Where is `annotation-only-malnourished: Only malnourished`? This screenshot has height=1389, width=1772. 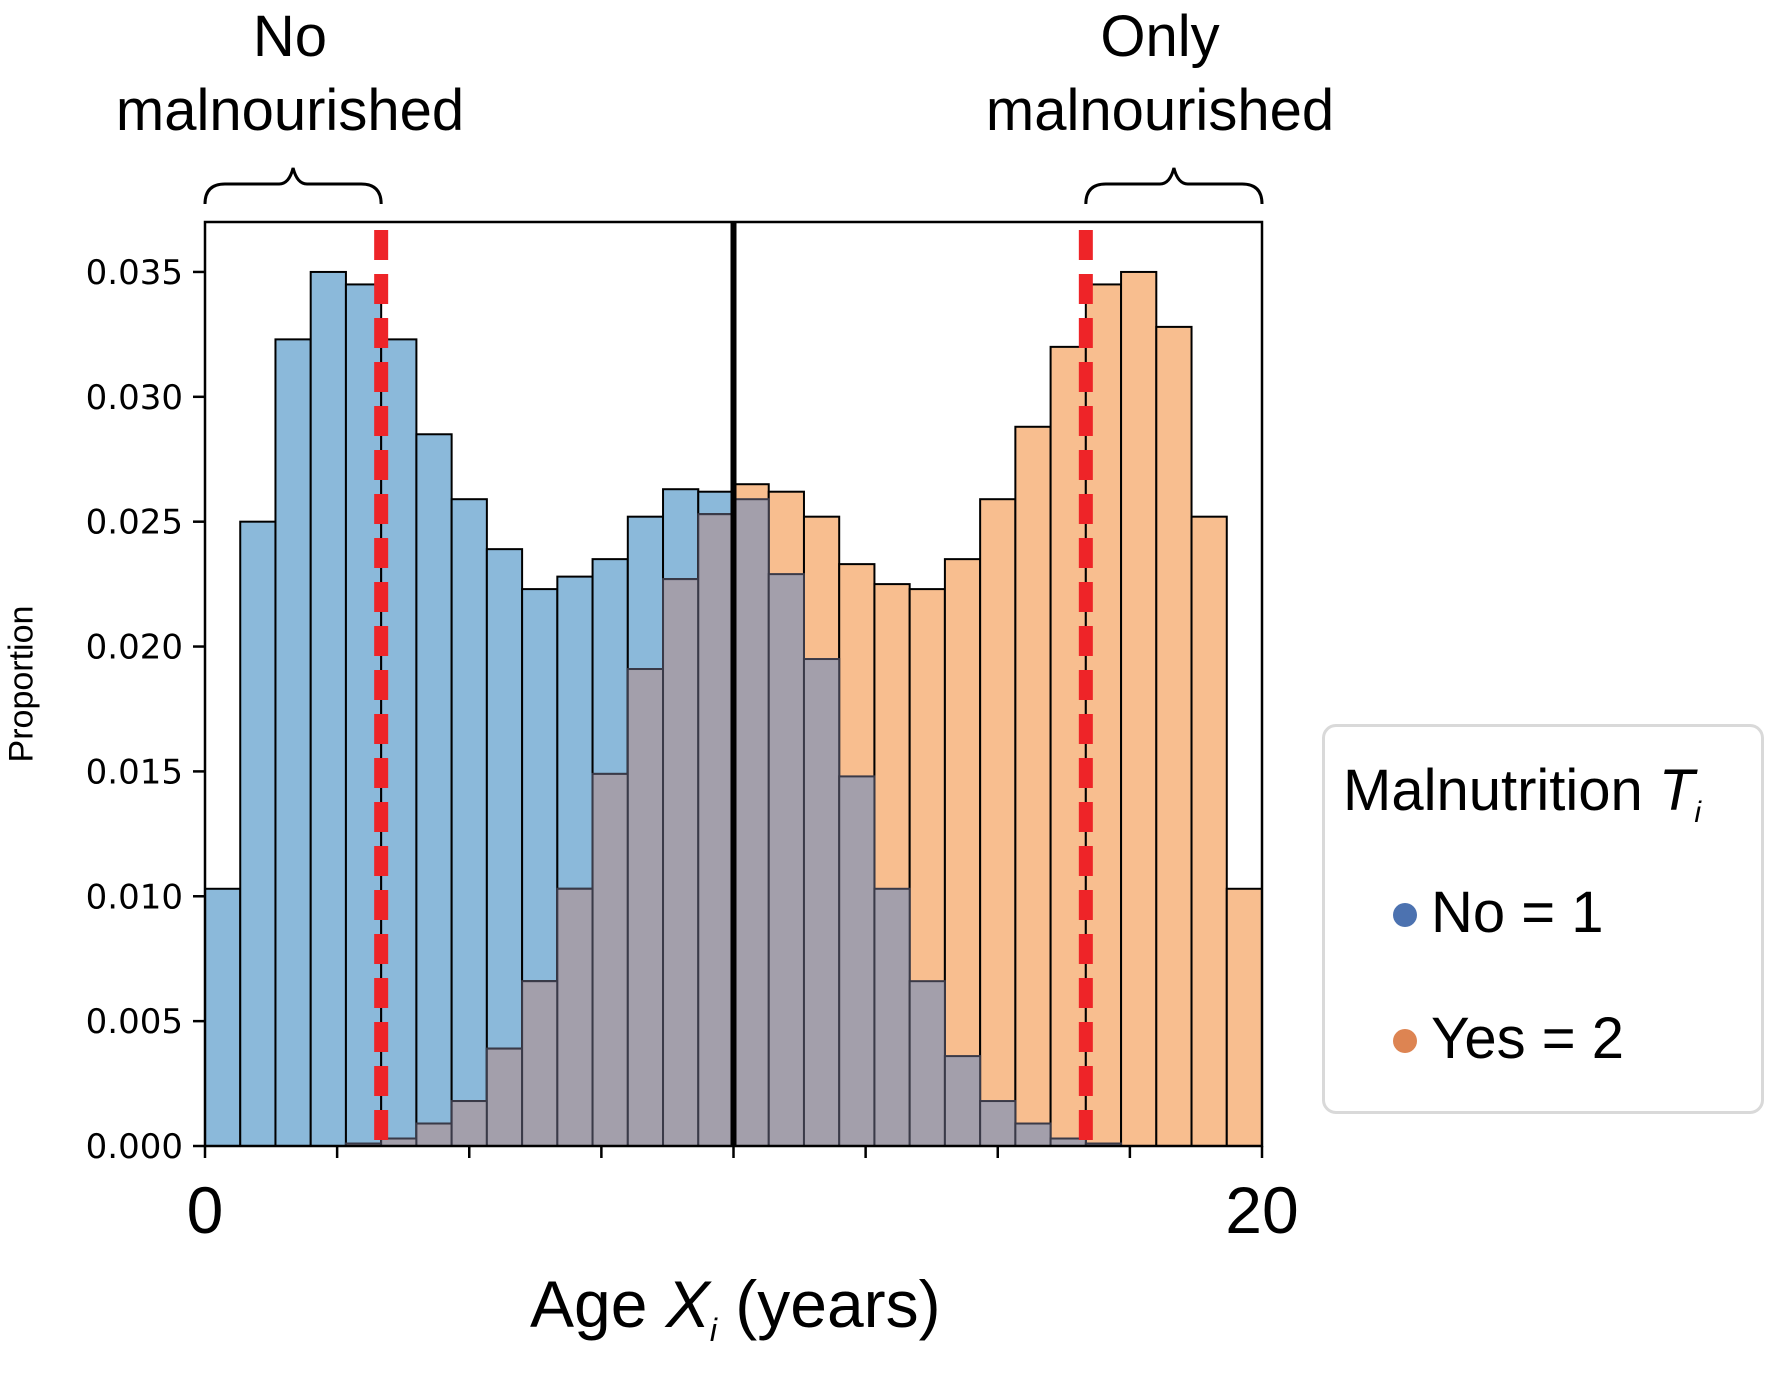 annotation-only-malnourished: Only malnourished is located at coordinates (1160, 74).